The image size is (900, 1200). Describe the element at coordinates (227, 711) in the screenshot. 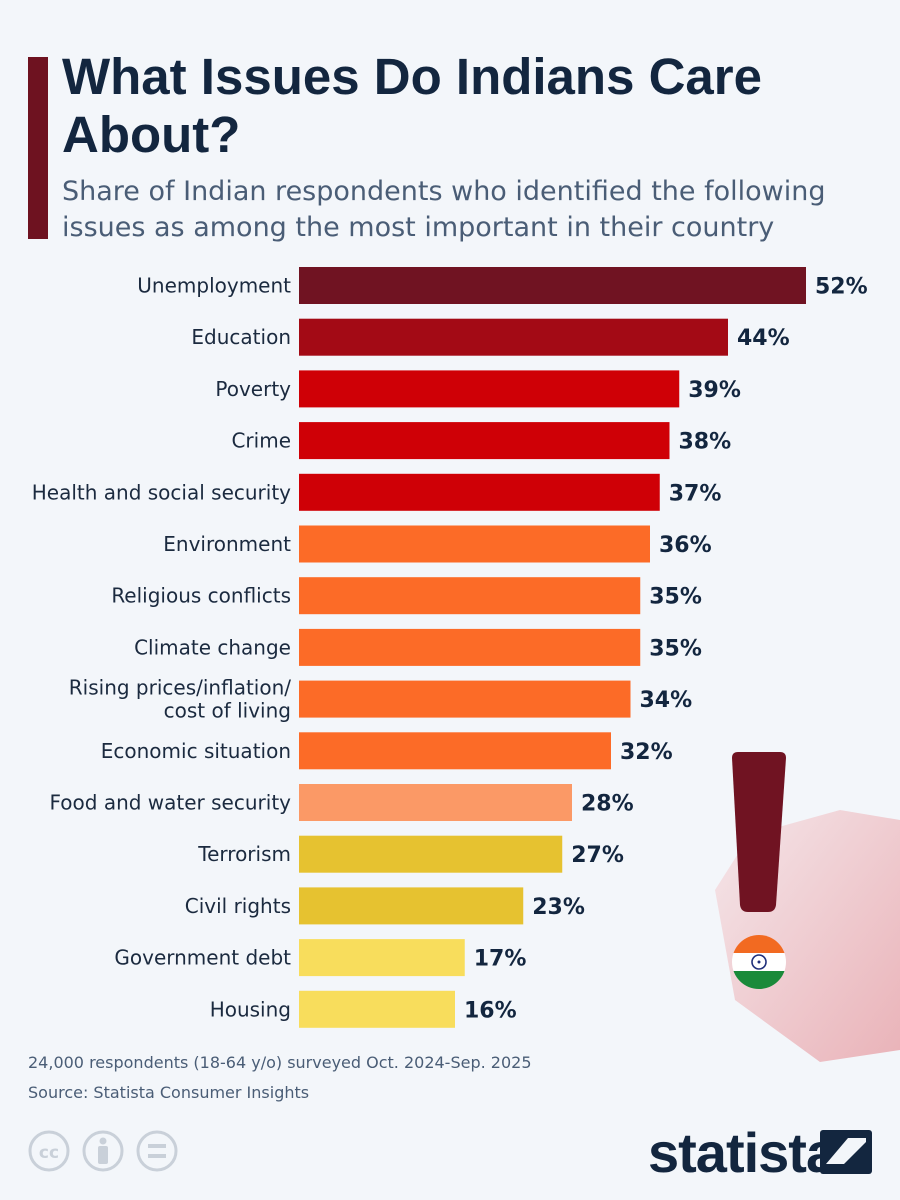

I see `category-label-line: cost of living` at that location.